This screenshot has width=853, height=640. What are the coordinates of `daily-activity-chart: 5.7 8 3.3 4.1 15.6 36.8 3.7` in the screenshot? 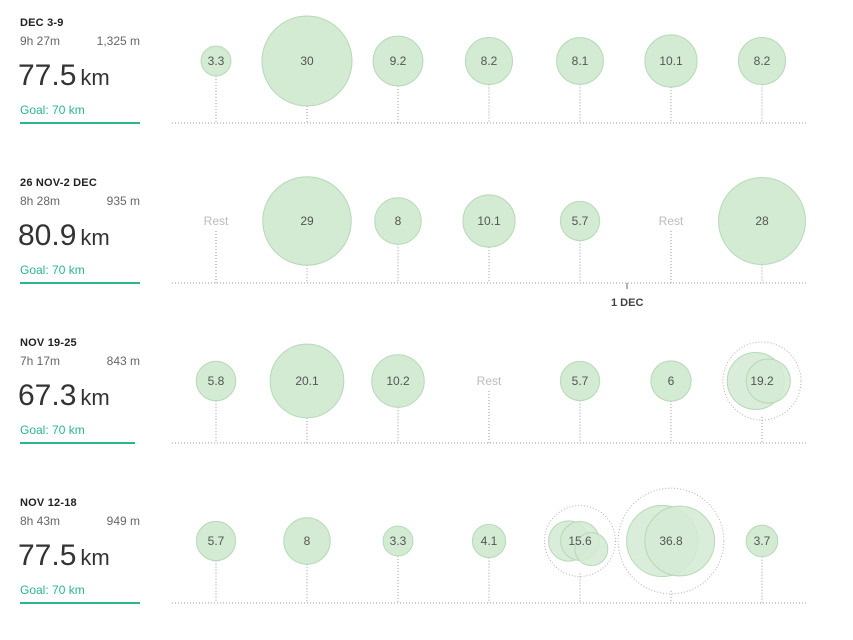 It's located at (490, 545).